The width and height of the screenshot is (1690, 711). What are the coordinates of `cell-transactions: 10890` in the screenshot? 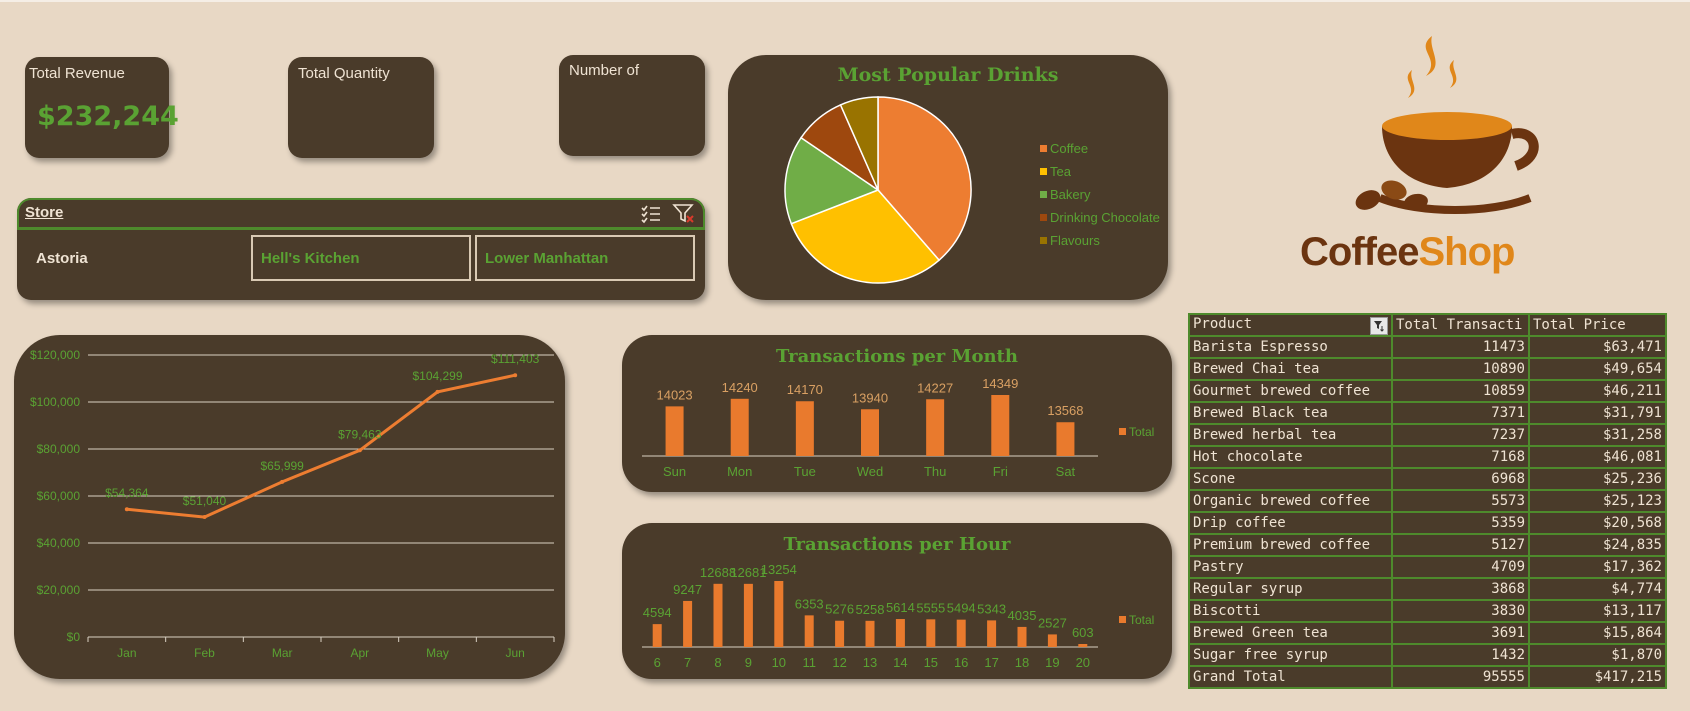 It's located at (1460, 369).